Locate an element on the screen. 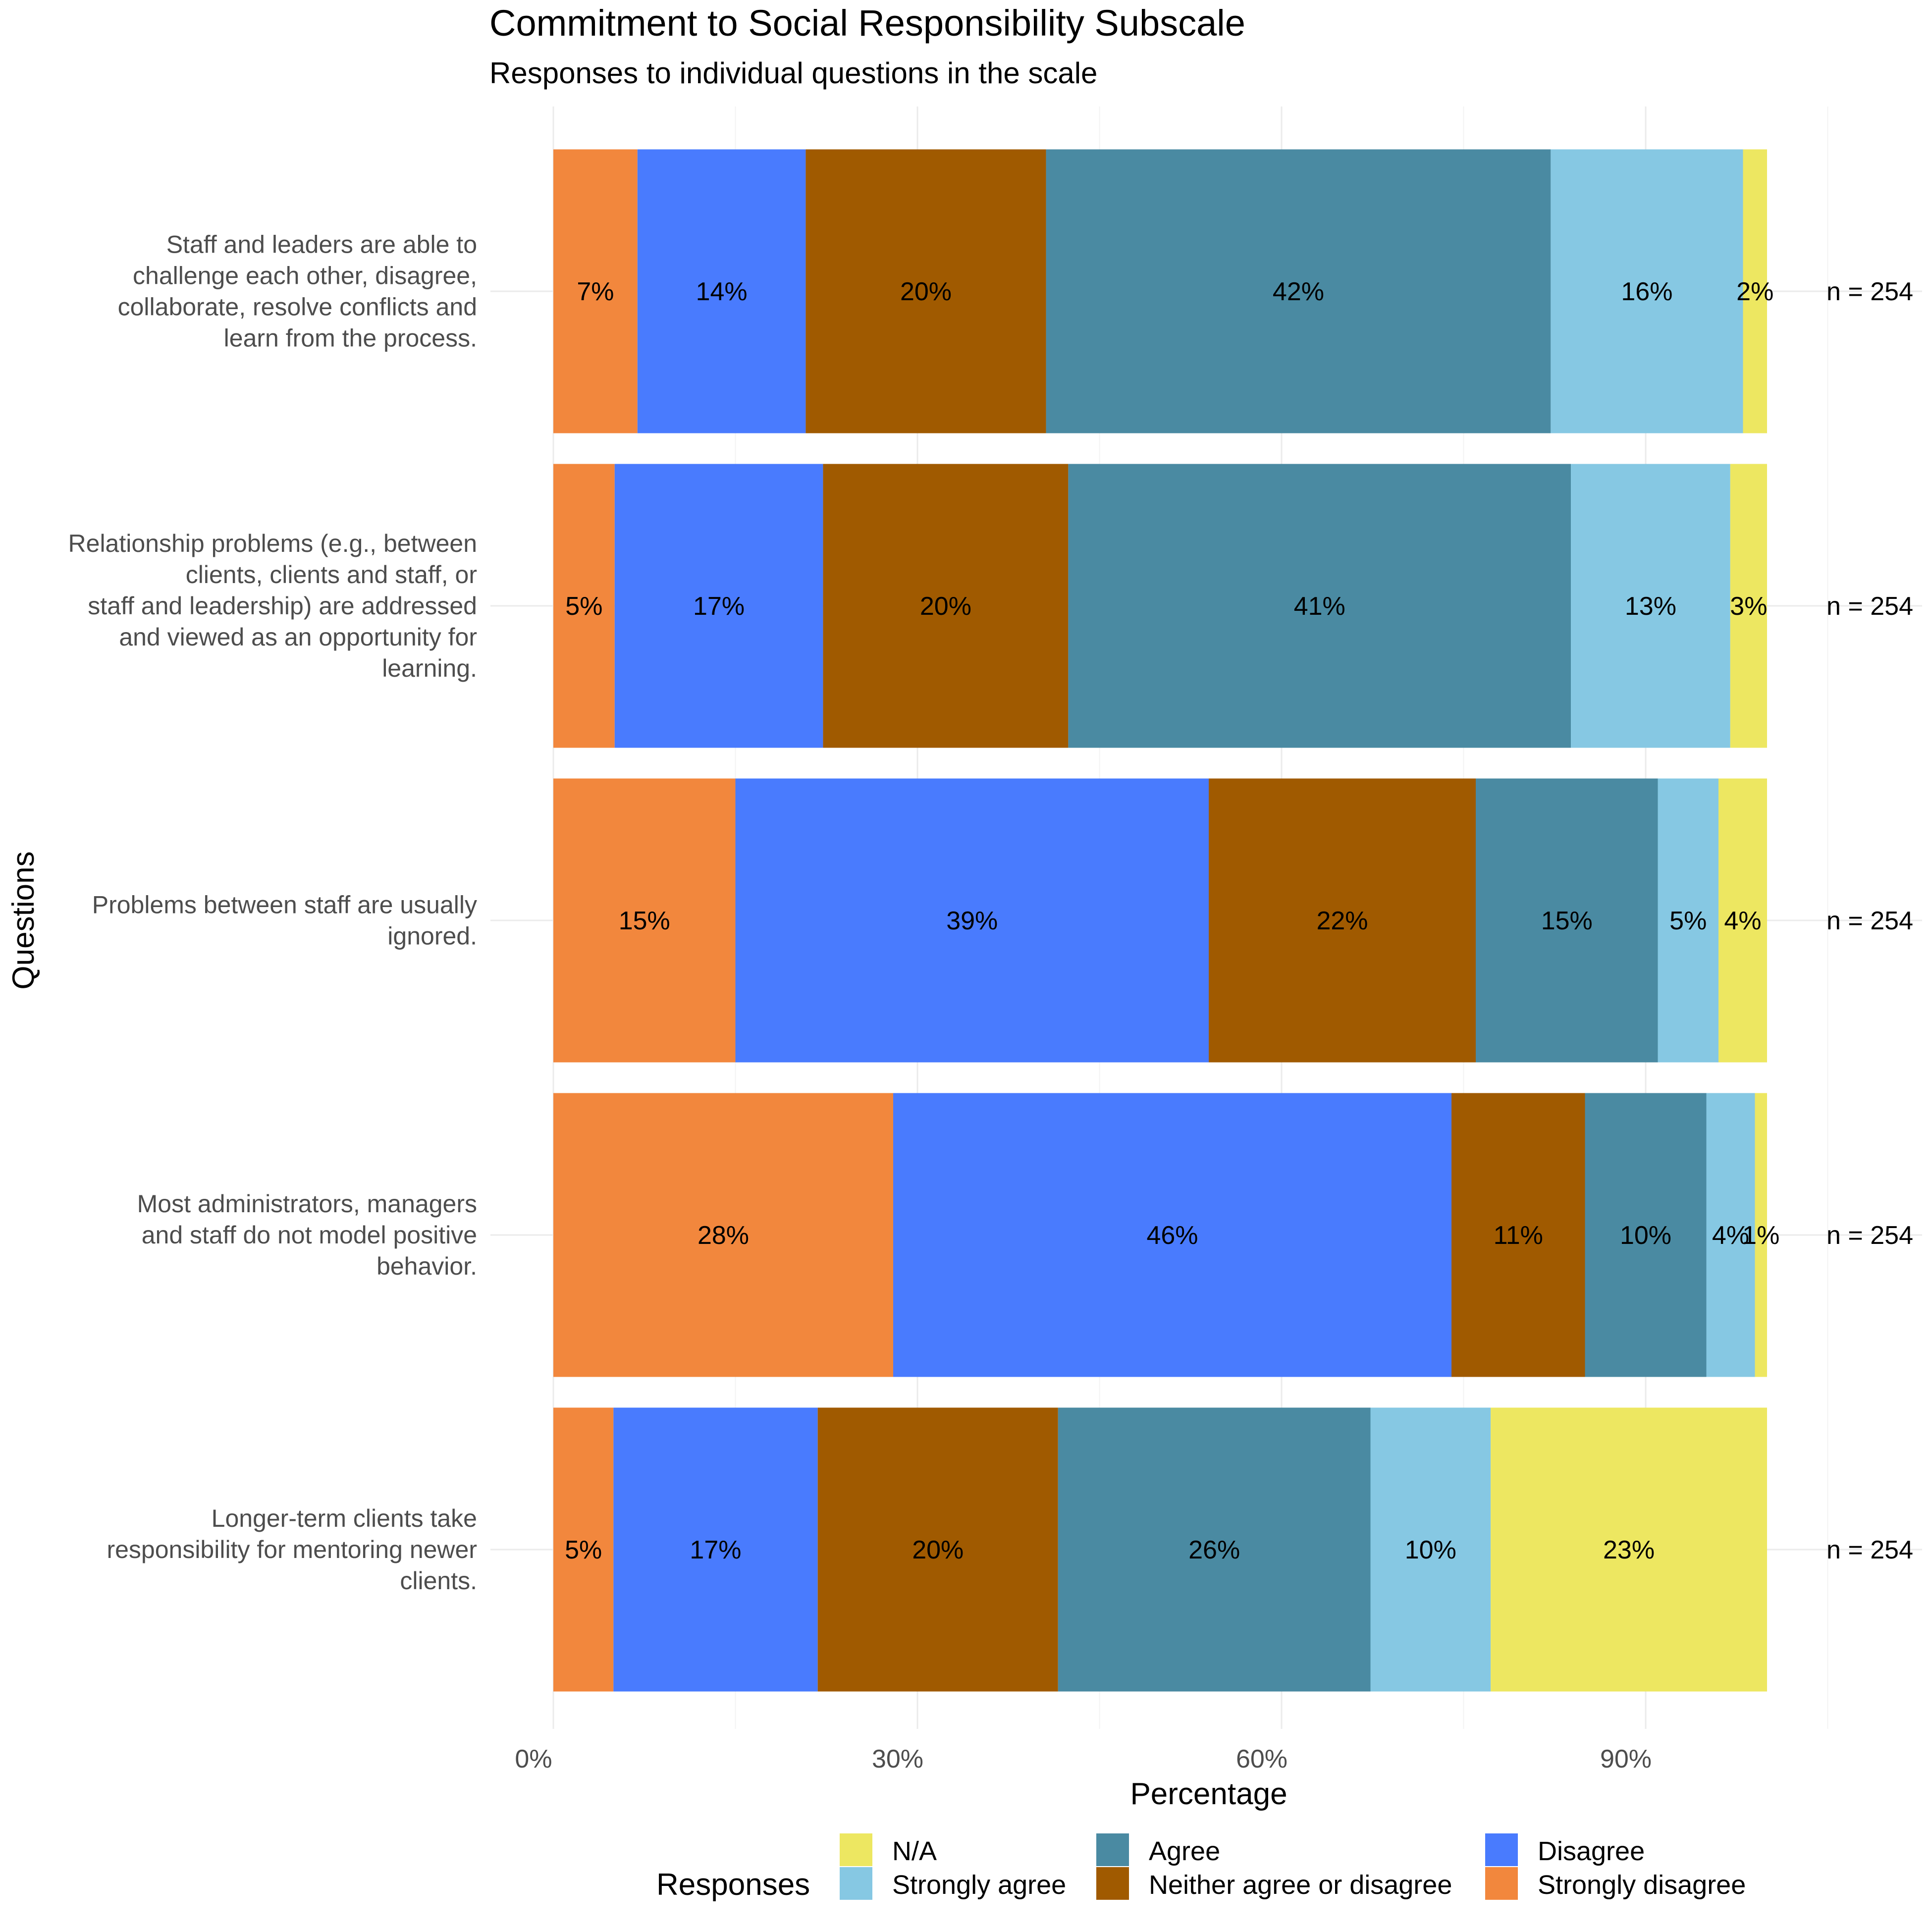 This screenshot has height=1932, width=1932. segment-label-strongly-disagree-row-3: 15% is located at coordinates (644, 921).